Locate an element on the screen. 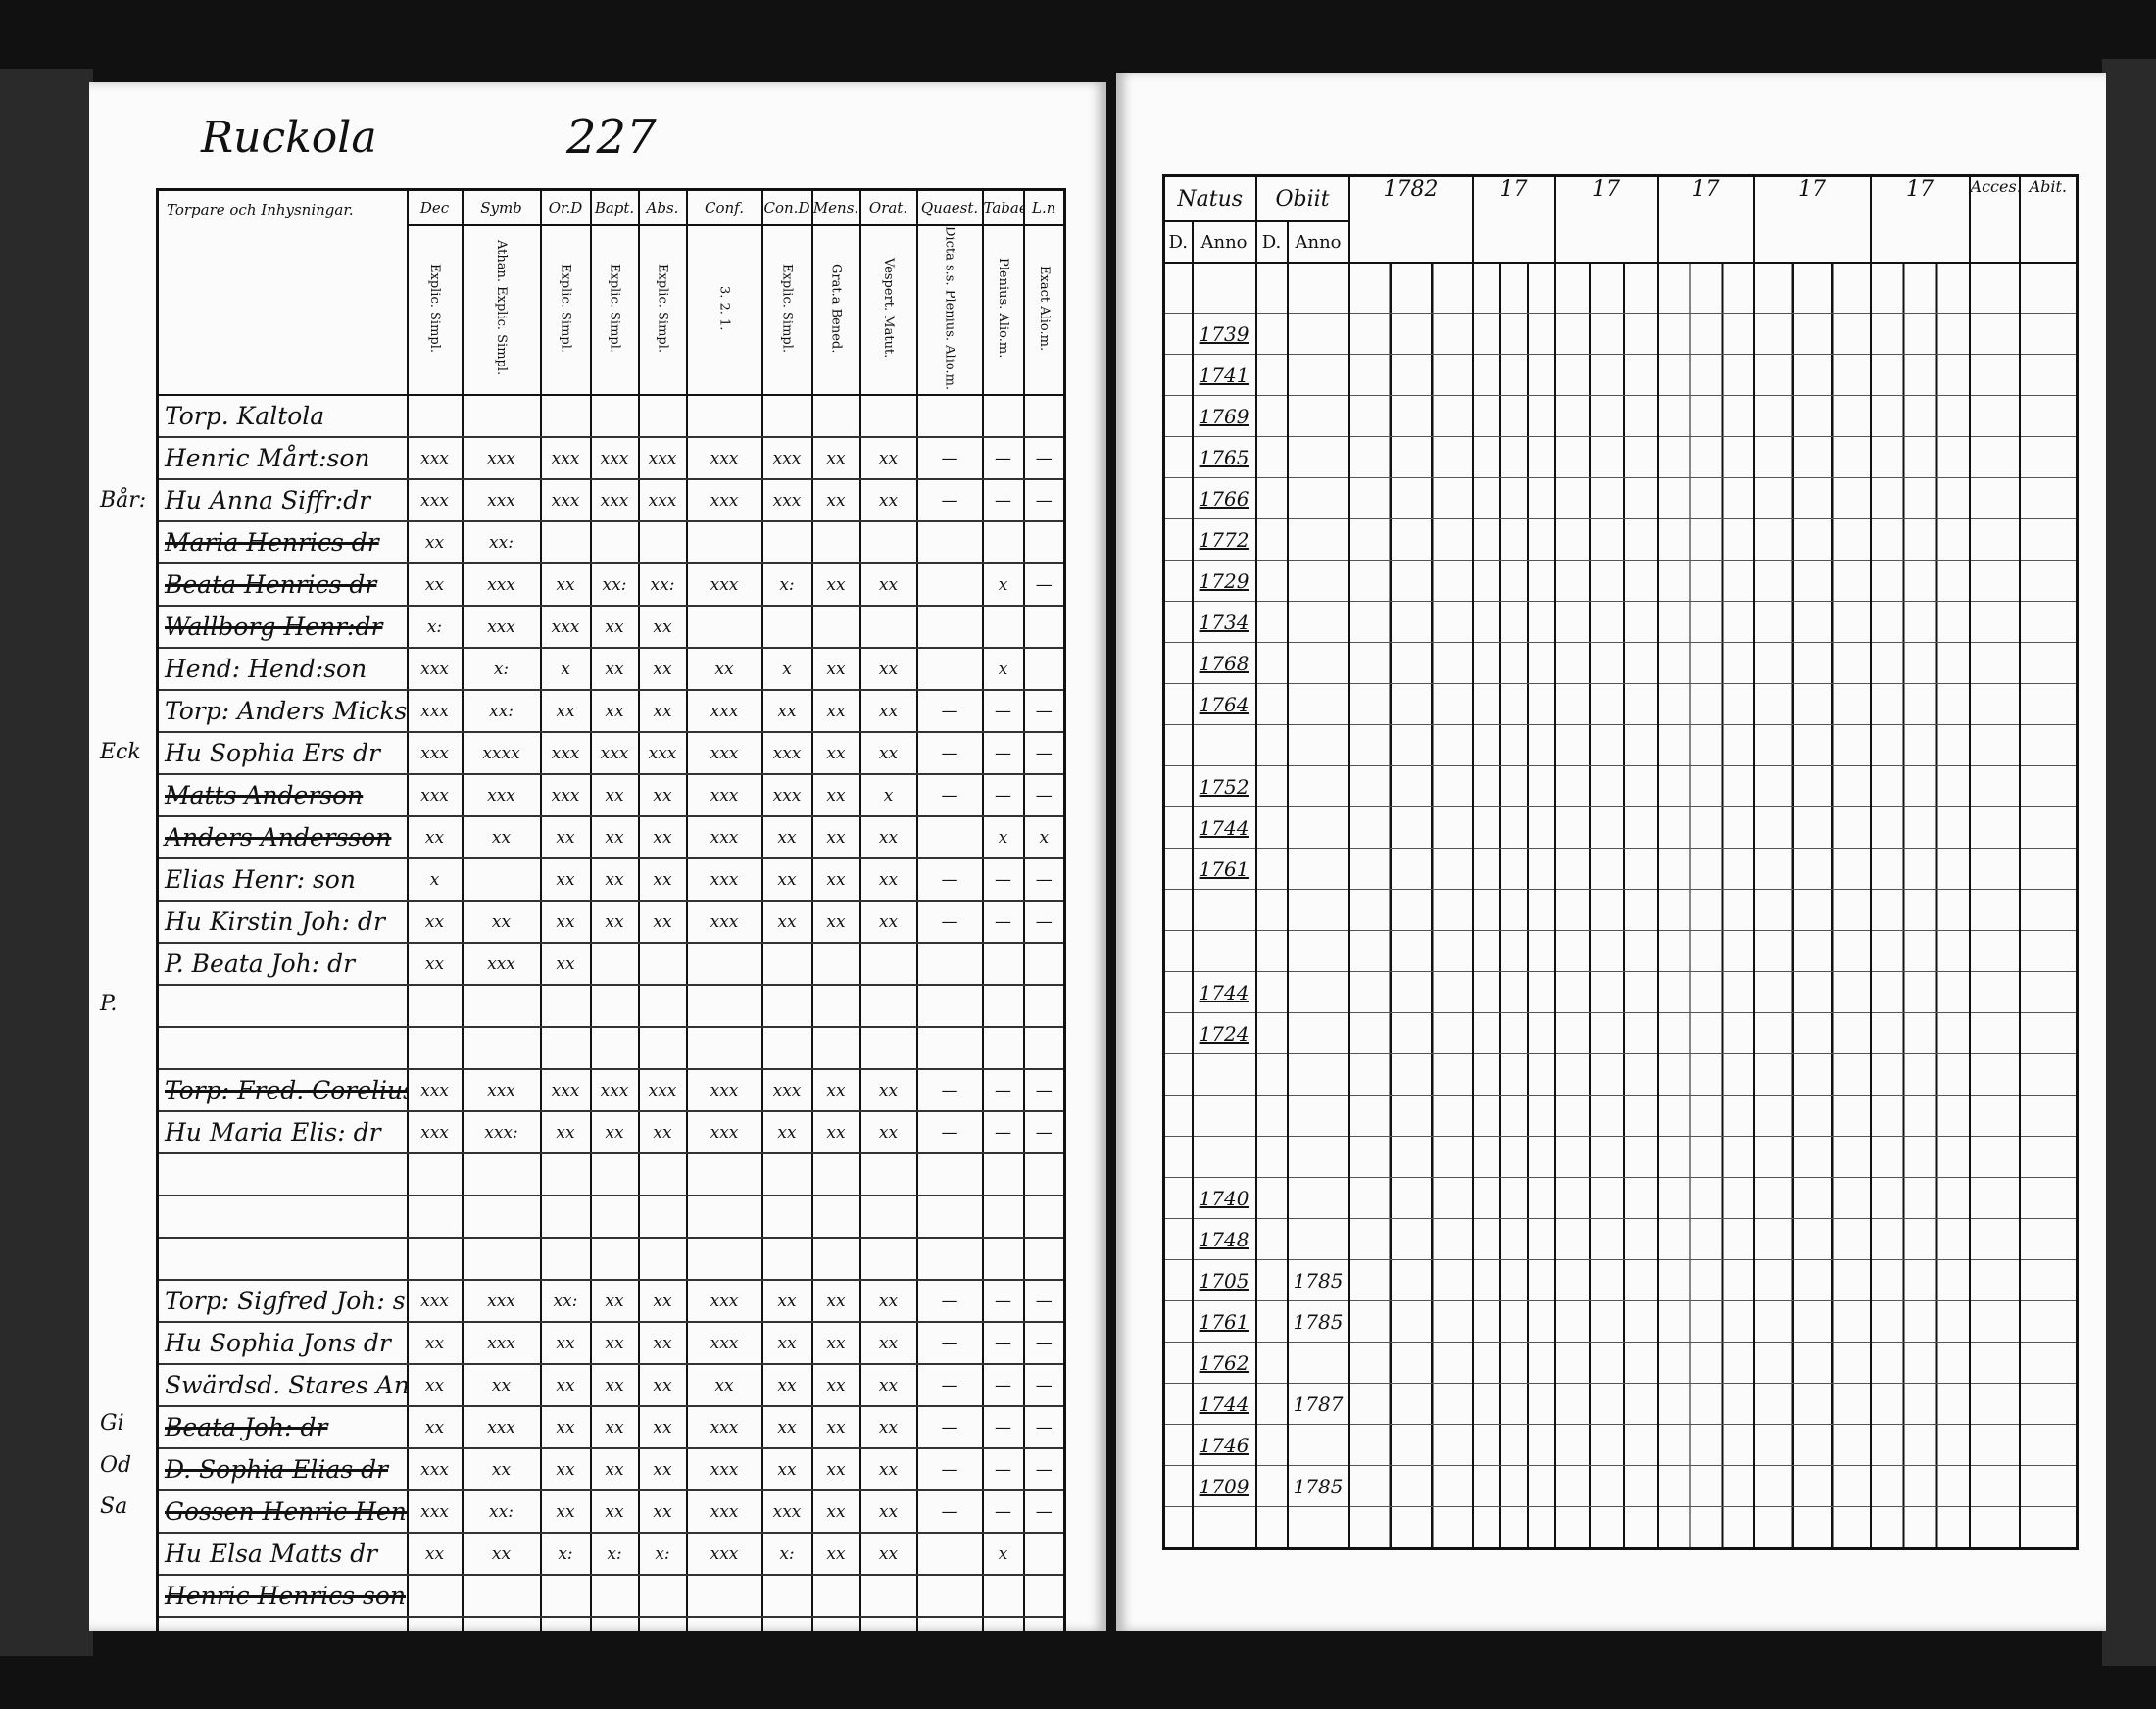 The height and width of the screenshot is (1709, 2156). table-row: 1709 1785 is located at coordinates (1620, 1486).